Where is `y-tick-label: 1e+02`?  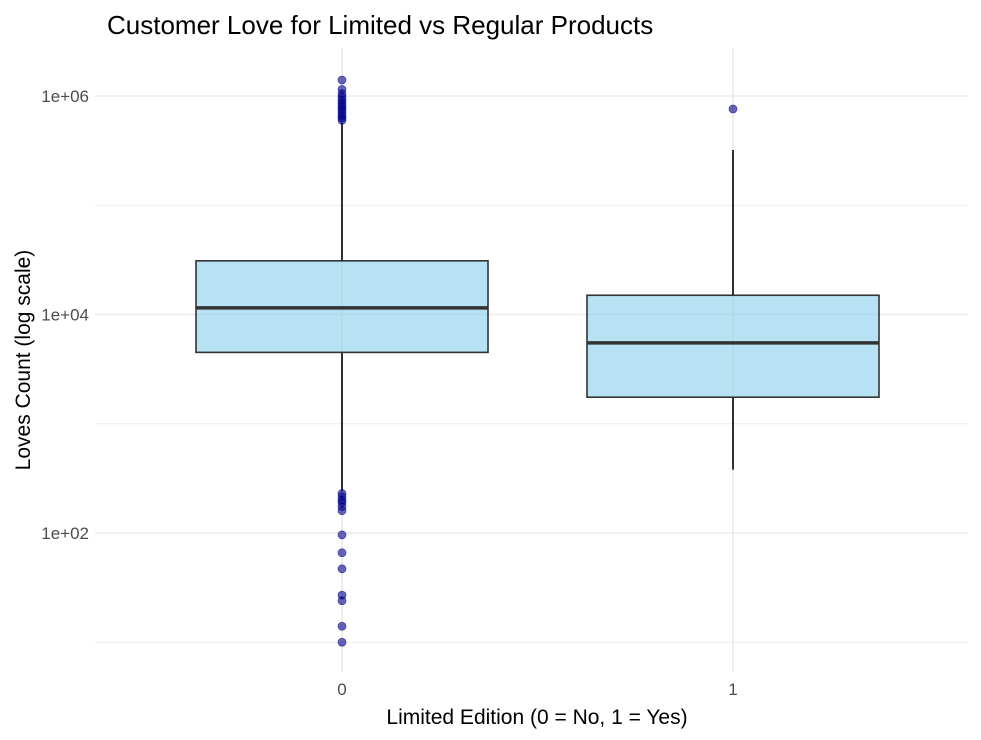
y-tick-label: 1e+02 is located at coordinates (65, 533).